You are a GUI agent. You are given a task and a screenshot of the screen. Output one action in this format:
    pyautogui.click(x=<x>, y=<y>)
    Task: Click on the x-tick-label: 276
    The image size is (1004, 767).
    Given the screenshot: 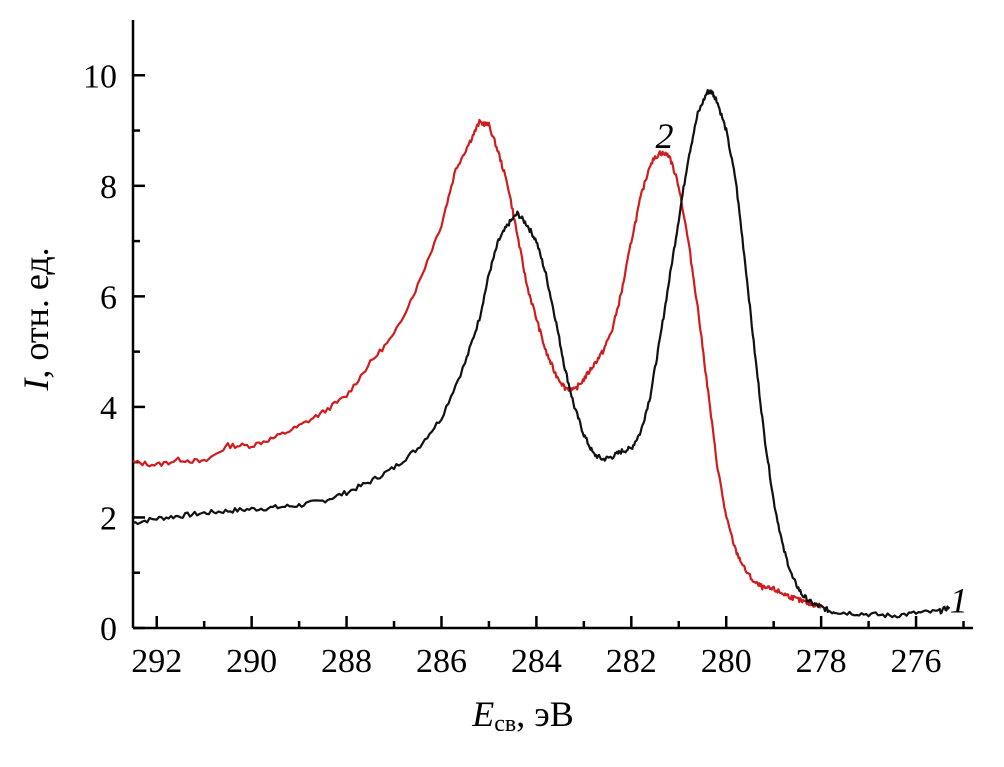 What is the action you would take?
    pyautogui.click(x=916, y=661)
    